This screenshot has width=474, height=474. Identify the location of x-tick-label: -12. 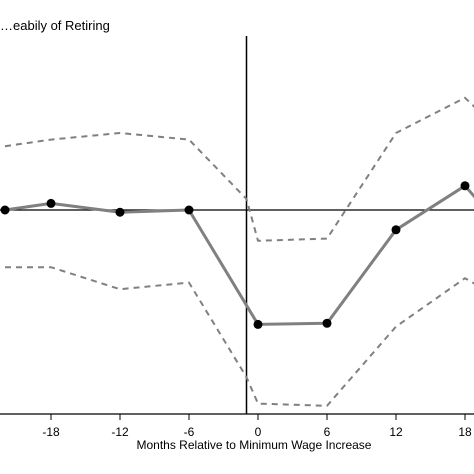
(120, 432).